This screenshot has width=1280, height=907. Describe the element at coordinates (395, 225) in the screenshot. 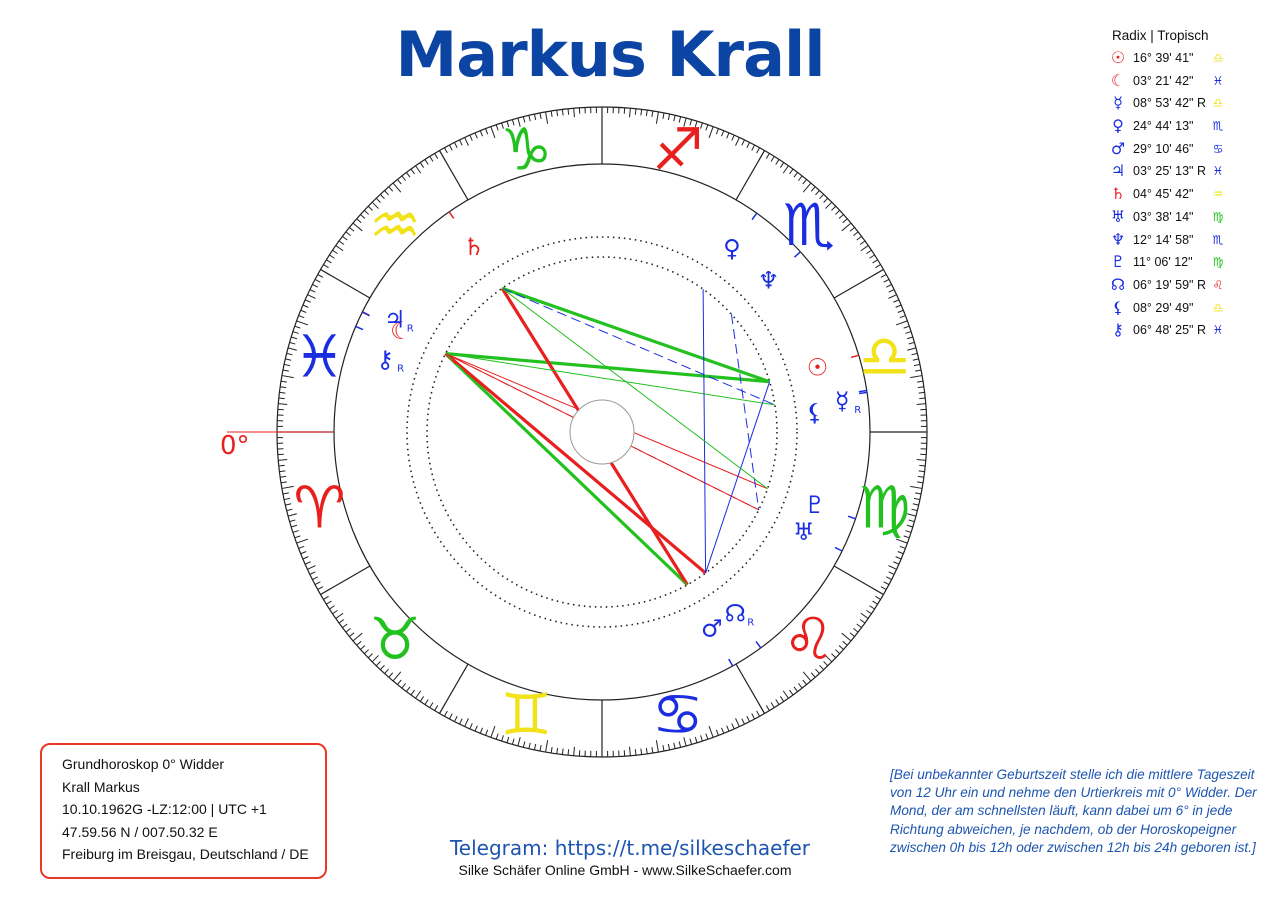

I see `aquarius-sign-icon: ♒` at that location.